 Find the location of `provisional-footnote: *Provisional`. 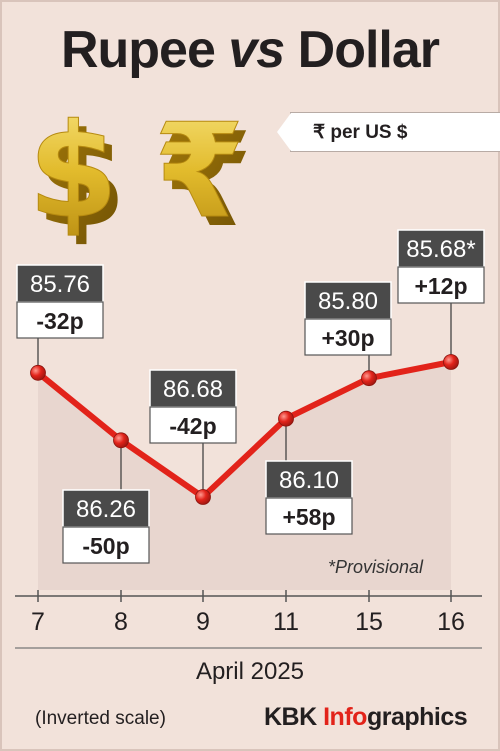

provisional-footnote: *Provisional is located at coordinates (376, 567).